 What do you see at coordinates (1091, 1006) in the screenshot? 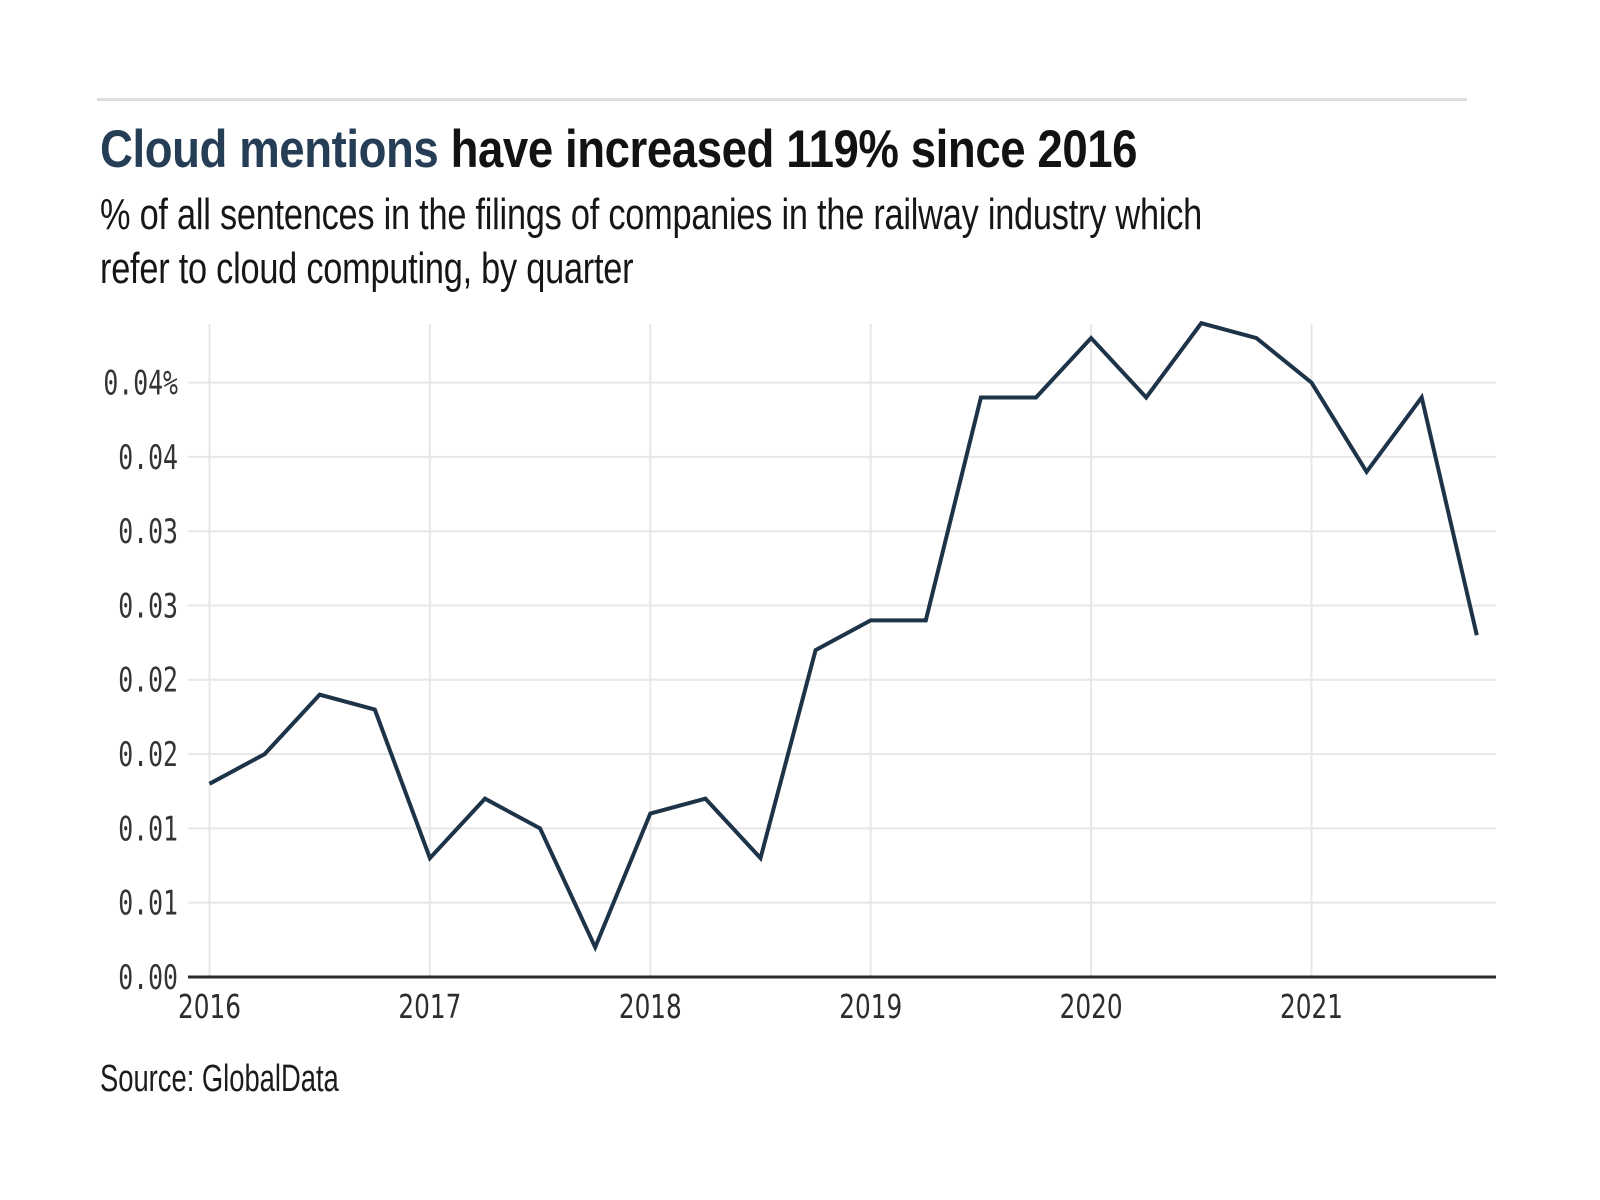
I see `x-tick-label: 2020` at bounding box center [1091, 1006].